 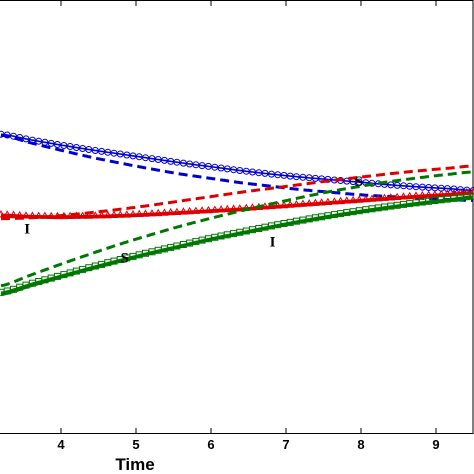 I want to click on annotations: I S I S, so click(x=193, y=220).